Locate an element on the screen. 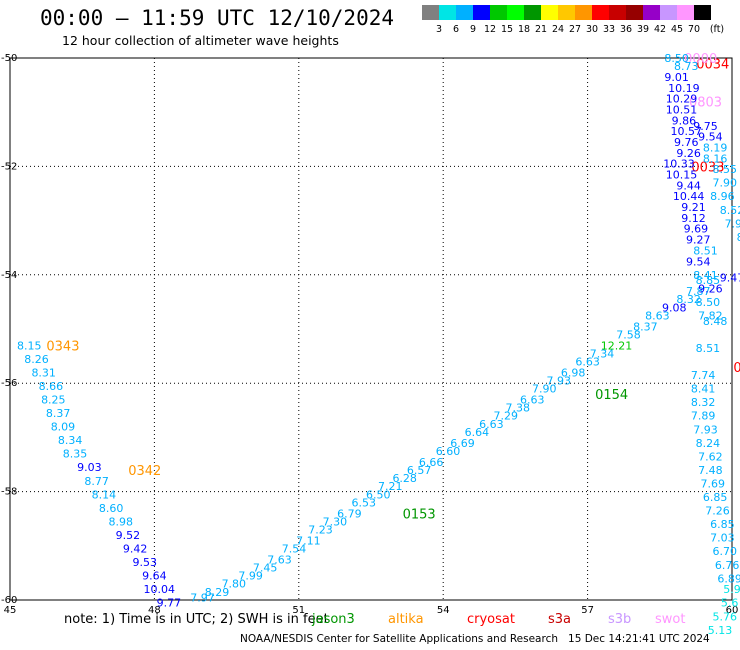 Image resolution: width=740 pixels, height=650 pixels. chart-title: 00:00 – 11:59 UTC 12/10/2024 is located at coordinates (217, 18).